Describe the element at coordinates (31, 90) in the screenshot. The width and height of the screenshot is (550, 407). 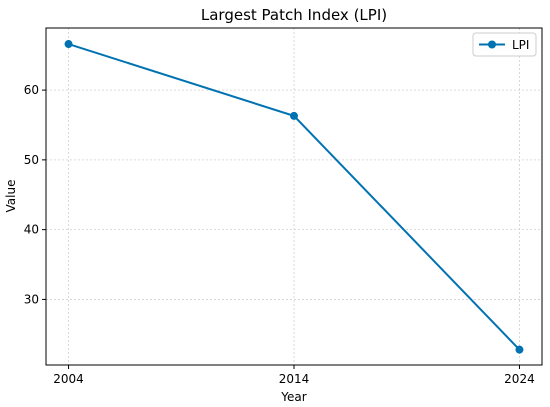
I see `y-tick-label: 60` at that location.